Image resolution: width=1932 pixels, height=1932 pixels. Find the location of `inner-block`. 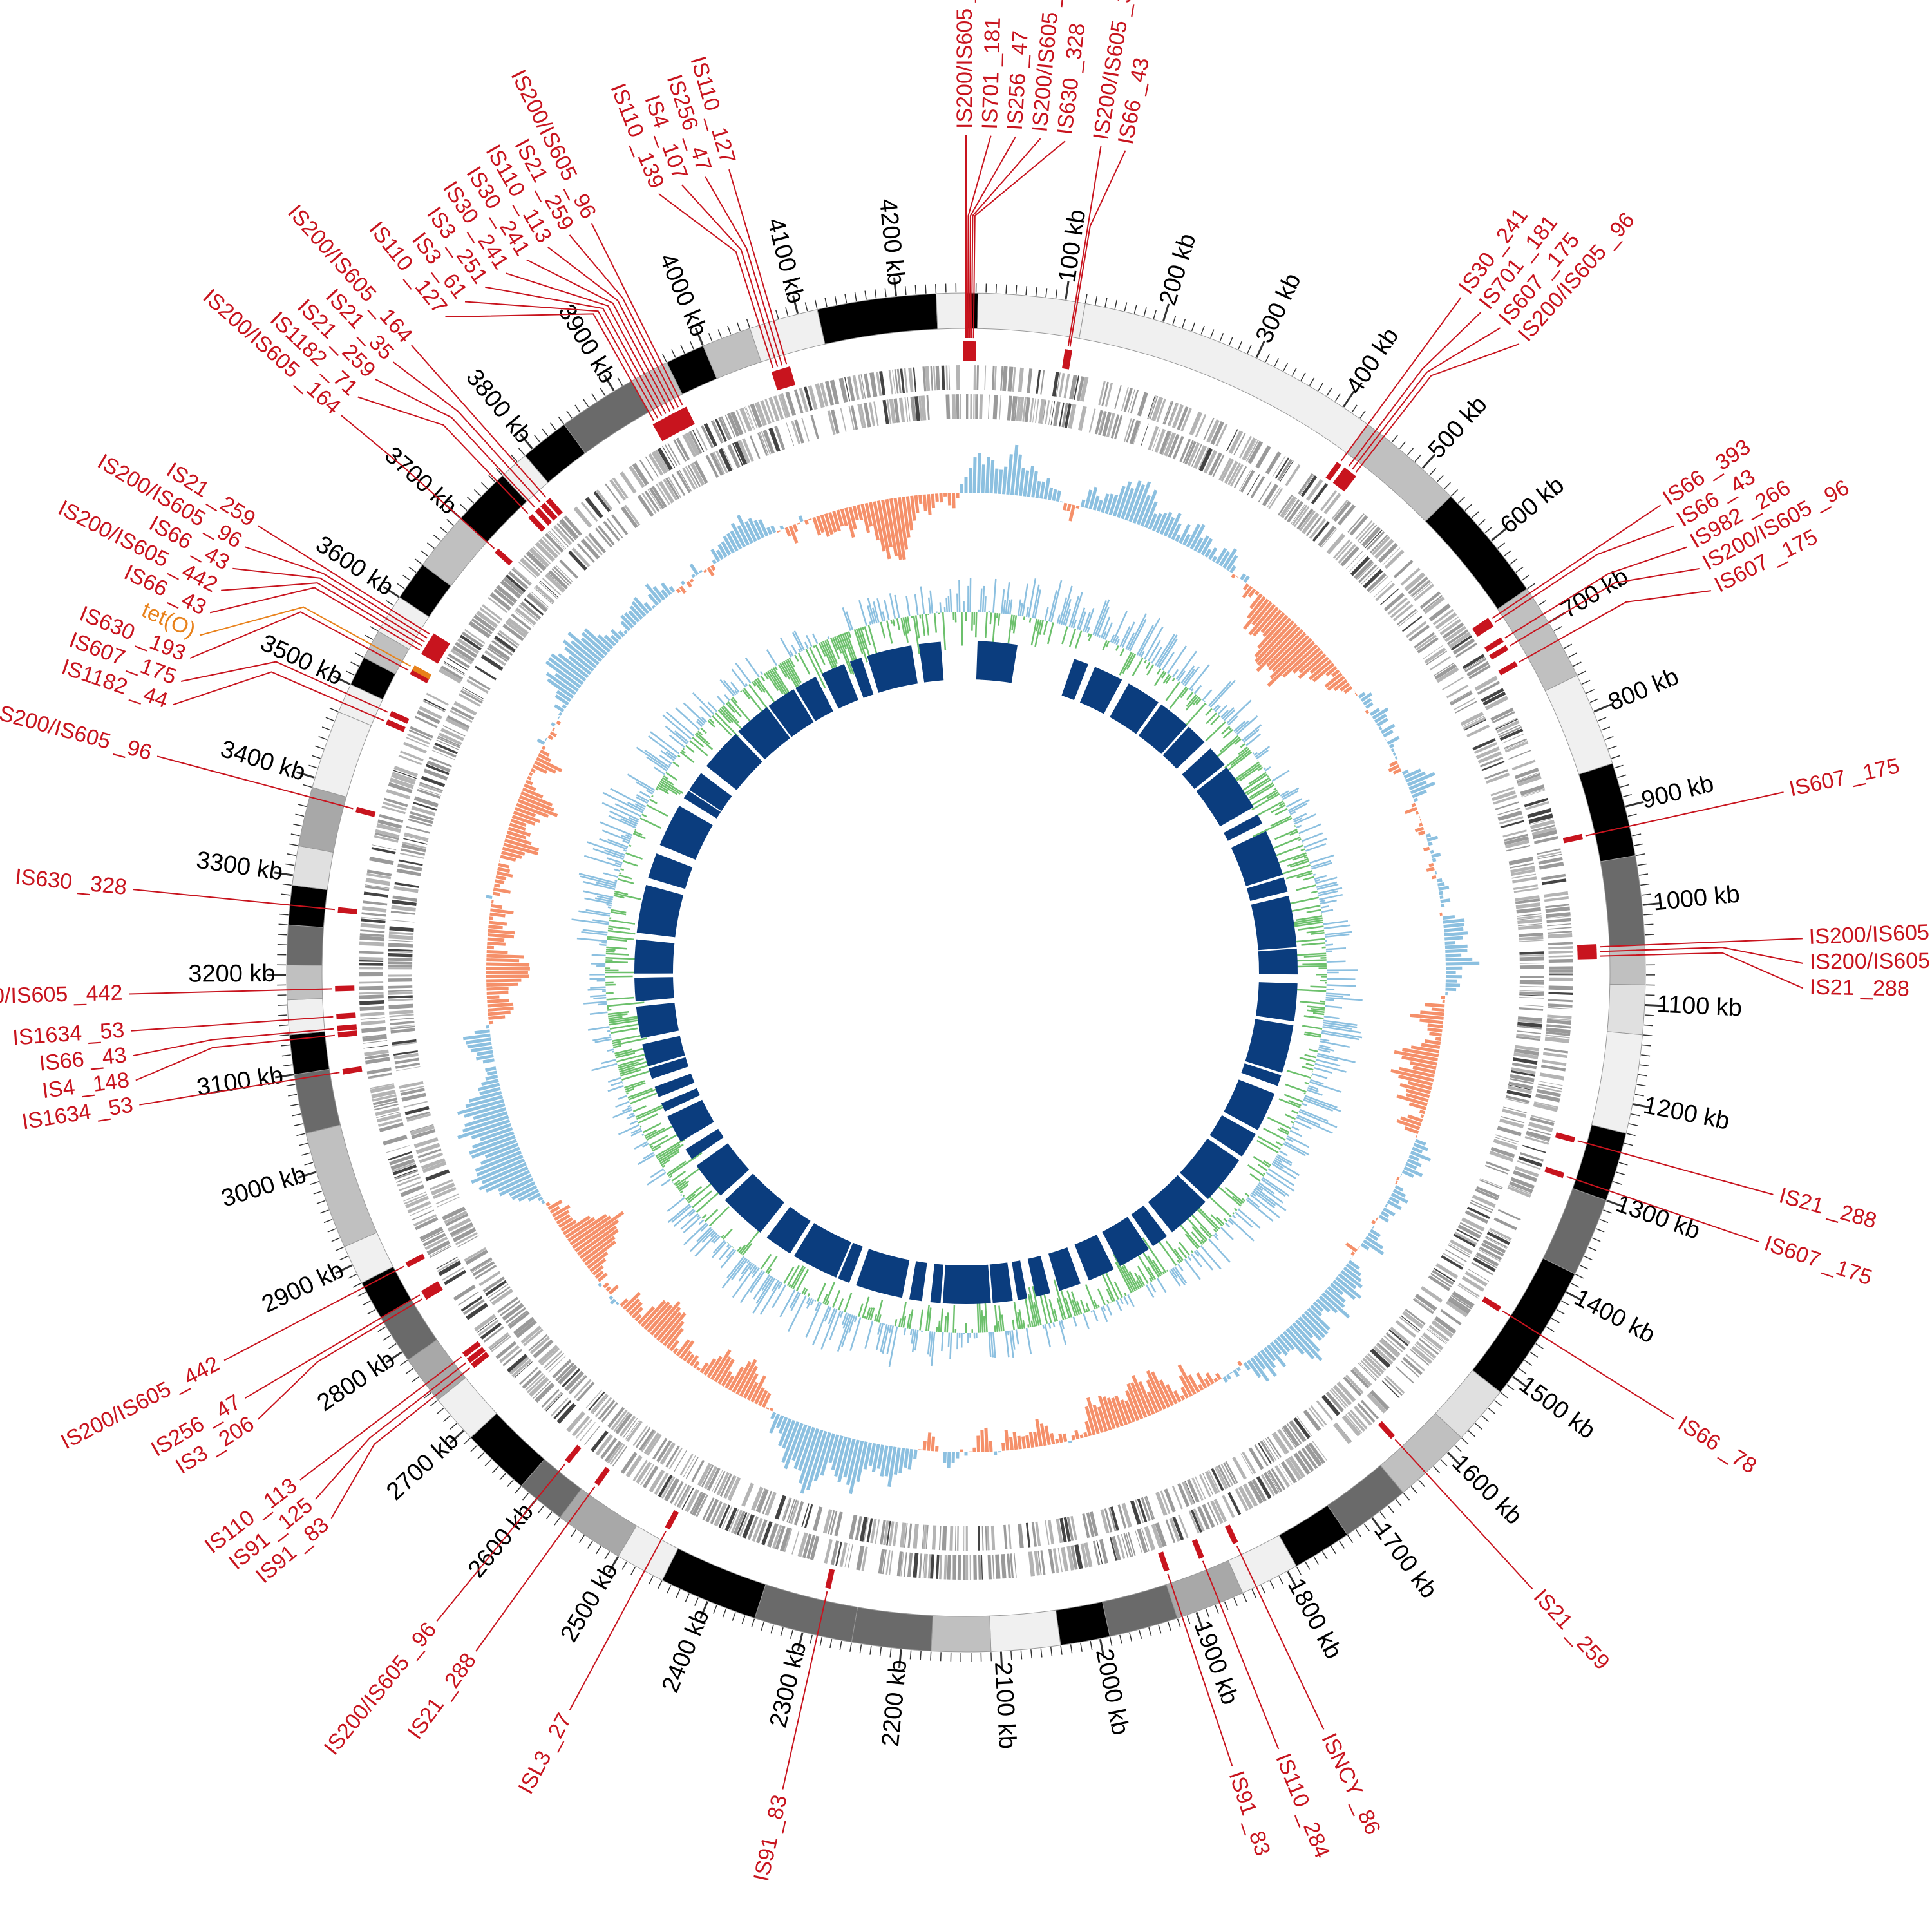

inner-block is located at coordinates (1100, 690).